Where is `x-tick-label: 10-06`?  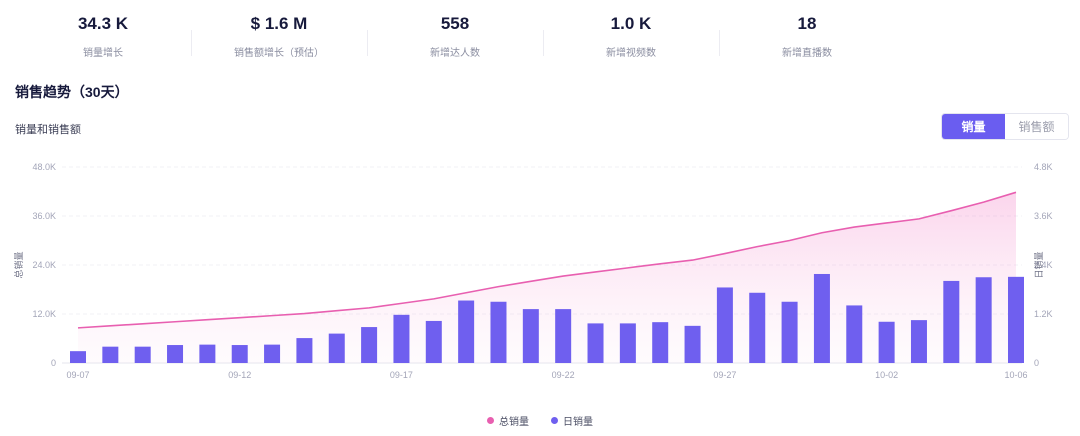 x-tick-label: 10-06 is located at coordinates (1015, 375).